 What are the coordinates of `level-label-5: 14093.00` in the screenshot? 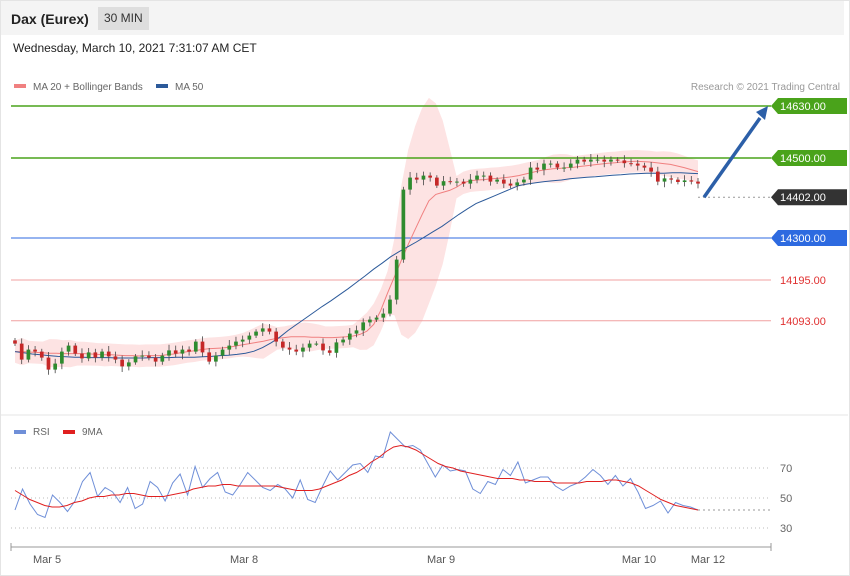 It's located at (803, 322).